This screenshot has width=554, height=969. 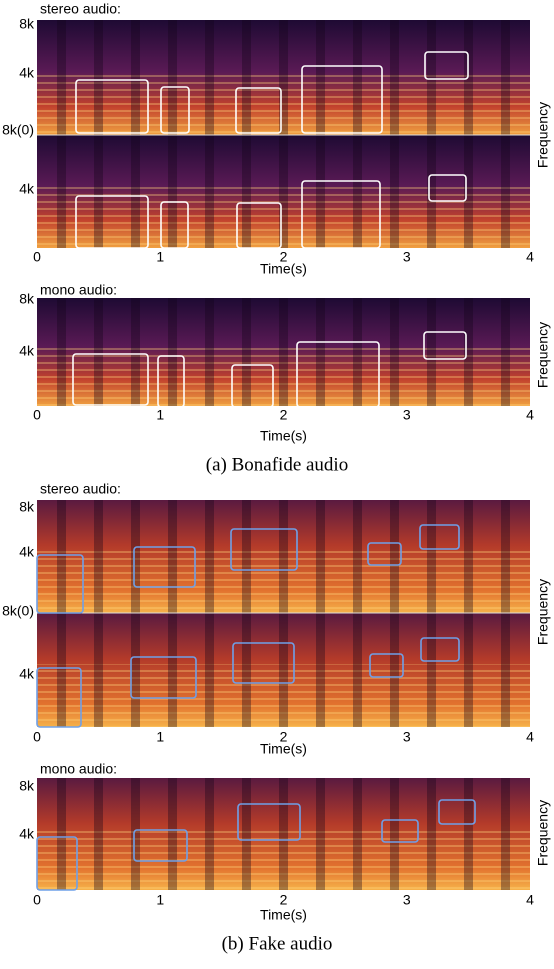 I want to click on caption: (a) Bonafide audio, so click(x=277, y=464).